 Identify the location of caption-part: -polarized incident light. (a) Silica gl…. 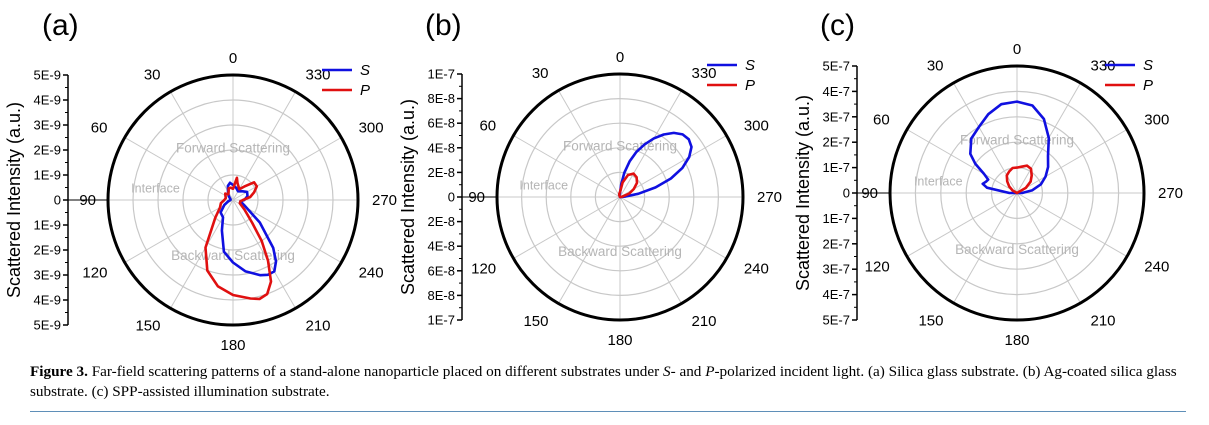
(603, 381).